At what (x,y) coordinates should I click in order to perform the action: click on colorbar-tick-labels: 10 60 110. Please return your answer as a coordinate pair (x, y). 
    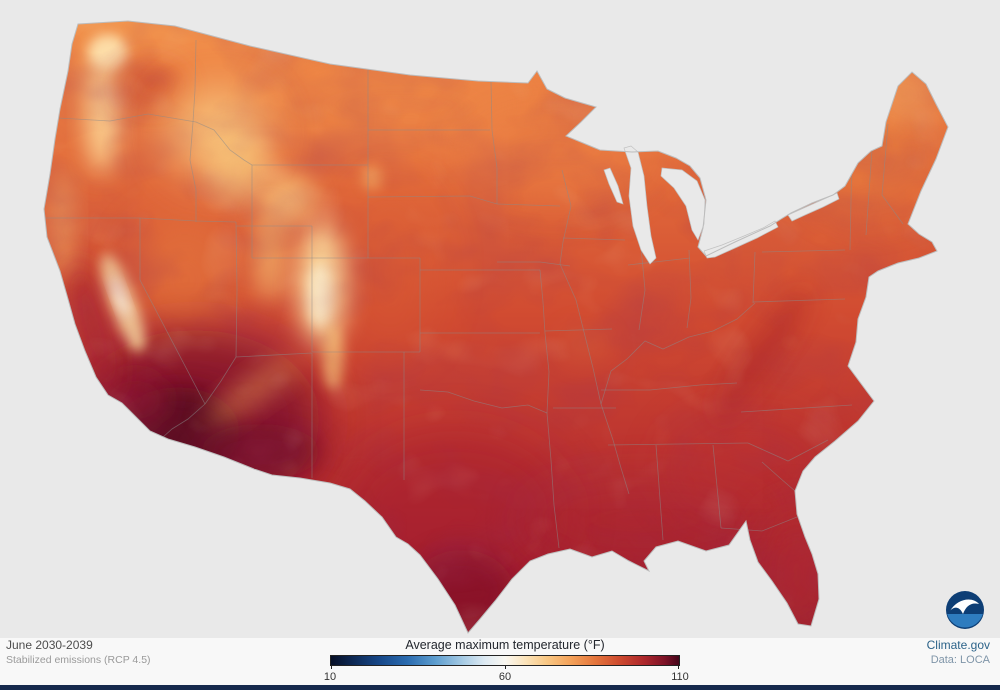
    Looking at the image, I should click on (506, 678).